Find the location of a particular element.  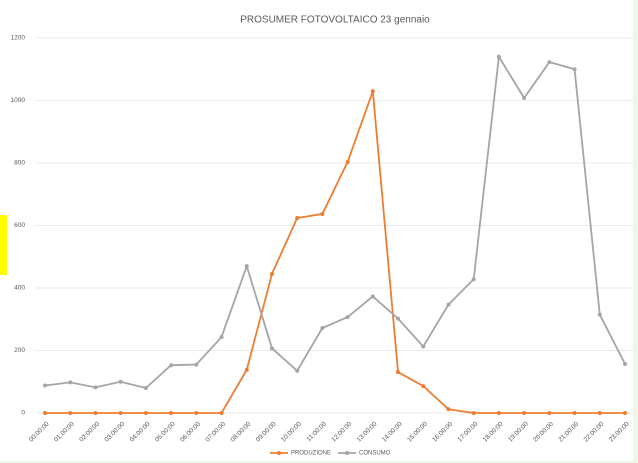

chart-title: PROSUMER FOTOVOLTAICO 23 gennaio is located at coordinates (335, 20).